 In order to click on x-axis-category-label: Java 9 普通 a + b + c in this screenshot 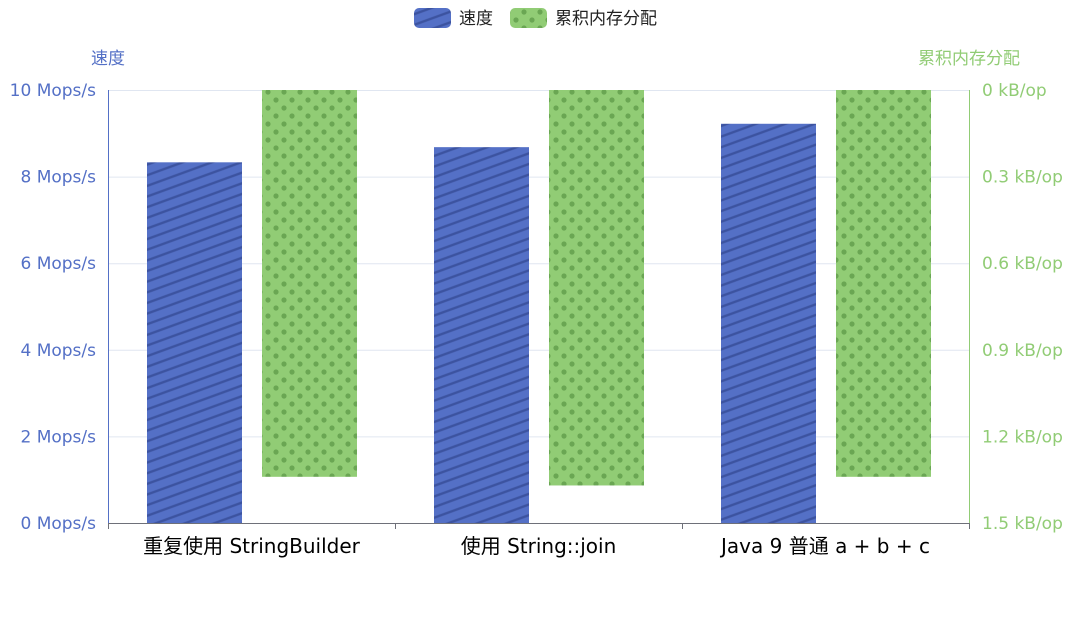, I will do `click(824, 546)`.